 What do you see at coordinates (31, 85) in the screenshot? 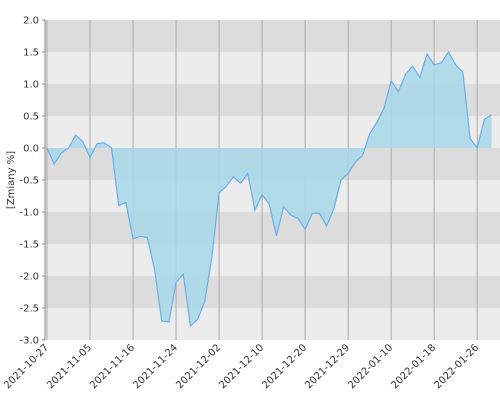
I see `y-tick-label: 1.0` at bounding box center [31, 85].